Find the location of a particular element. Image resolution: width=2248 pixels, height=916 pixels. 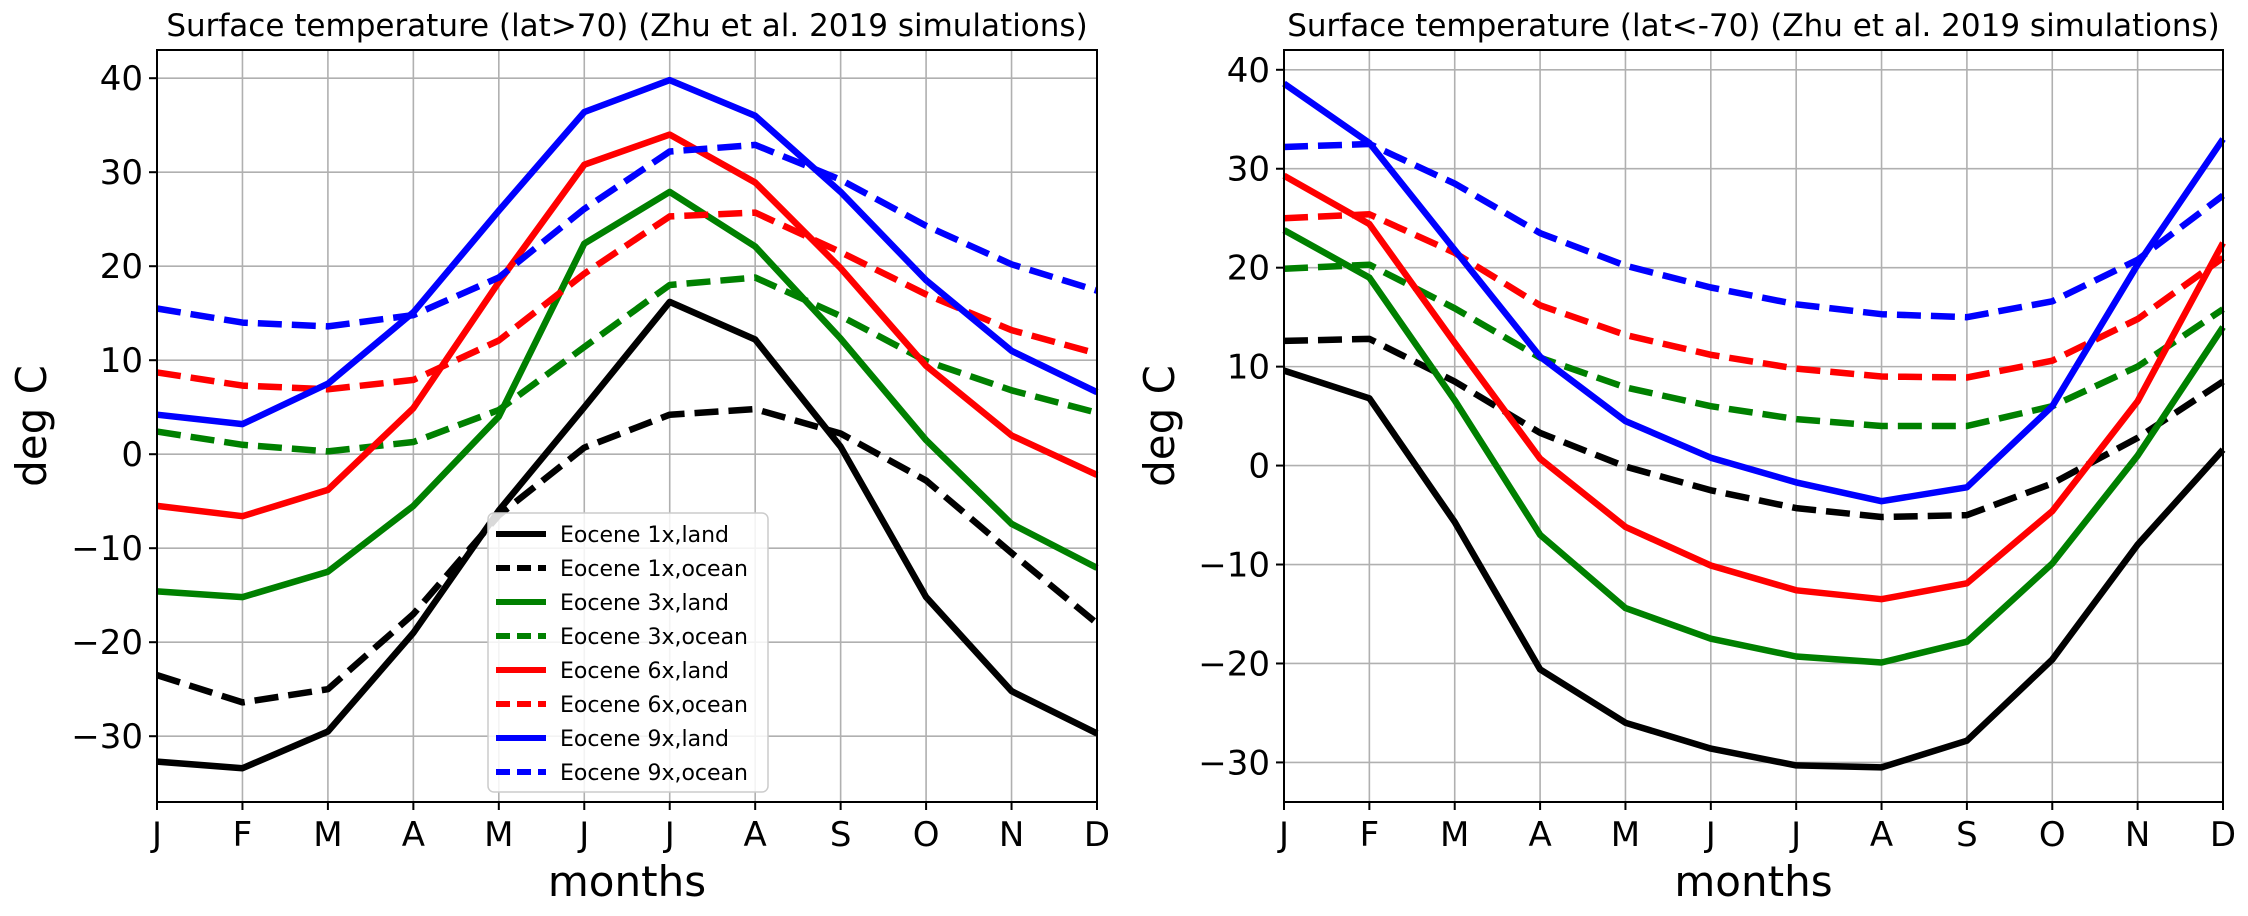

legend-entry: Eocene 6x,land is located at coordinates (644, 671).